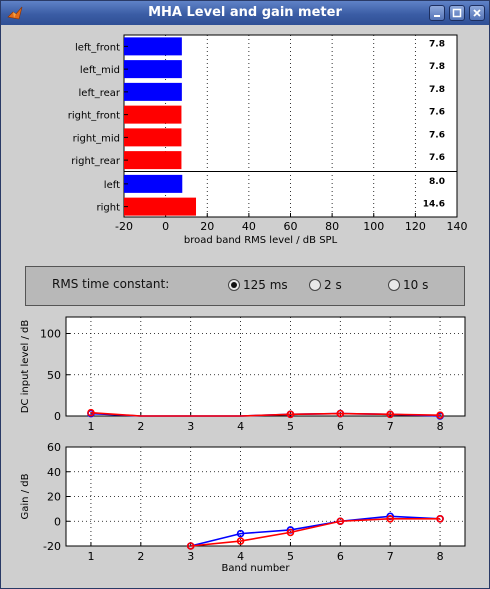 This screenshot has width=490, height=589. What do you see at coordinates (111, 284) in the screenshot?
I see `rms-time-constant-label: RMS time constant:` at bounding box center [111, 284].